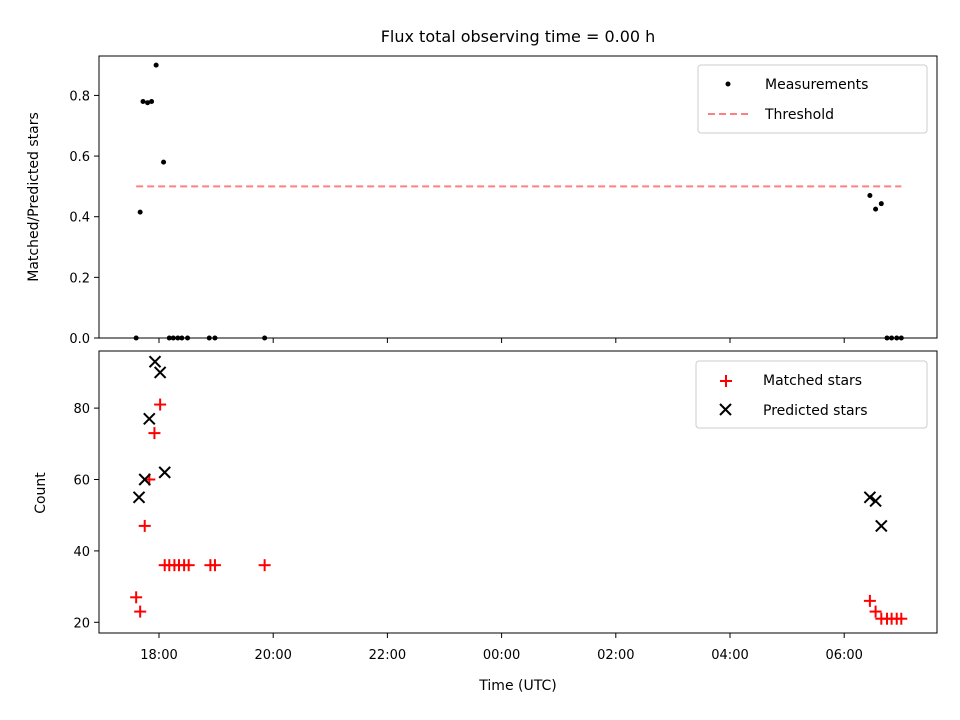 This screenshot has width=960, height=720. What do you see at coordinates (518, 36) in the screenshot?
I see `chart-title: Flux total observing time = 0.00 h` at bounding box center [518, 36].